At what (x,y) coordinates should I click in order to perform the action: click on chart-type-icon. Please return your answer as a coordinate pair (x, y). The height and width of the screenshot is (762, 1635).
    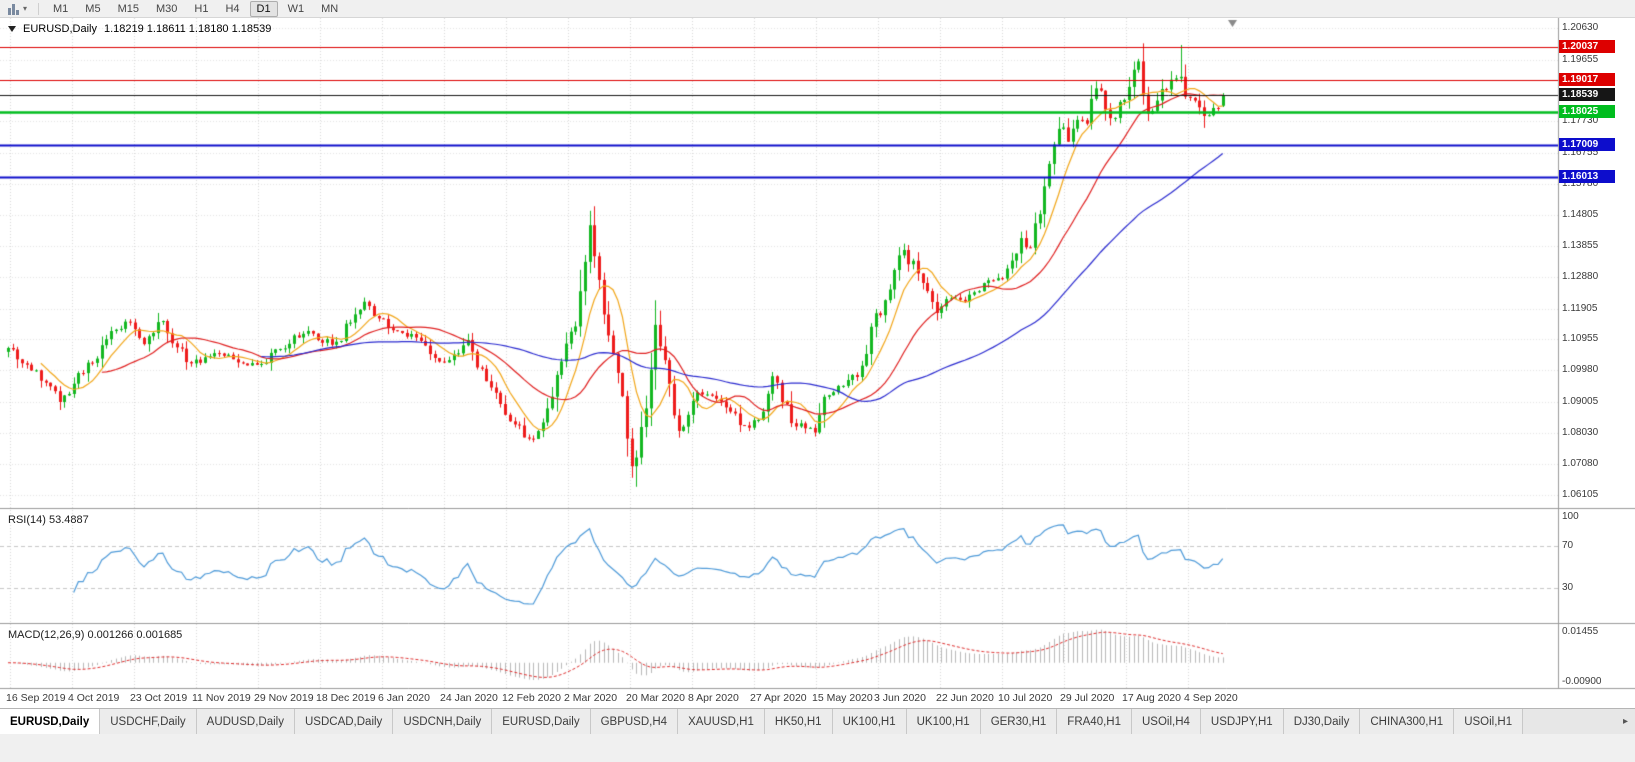
    Looking at the image, I should click on (13, 8).